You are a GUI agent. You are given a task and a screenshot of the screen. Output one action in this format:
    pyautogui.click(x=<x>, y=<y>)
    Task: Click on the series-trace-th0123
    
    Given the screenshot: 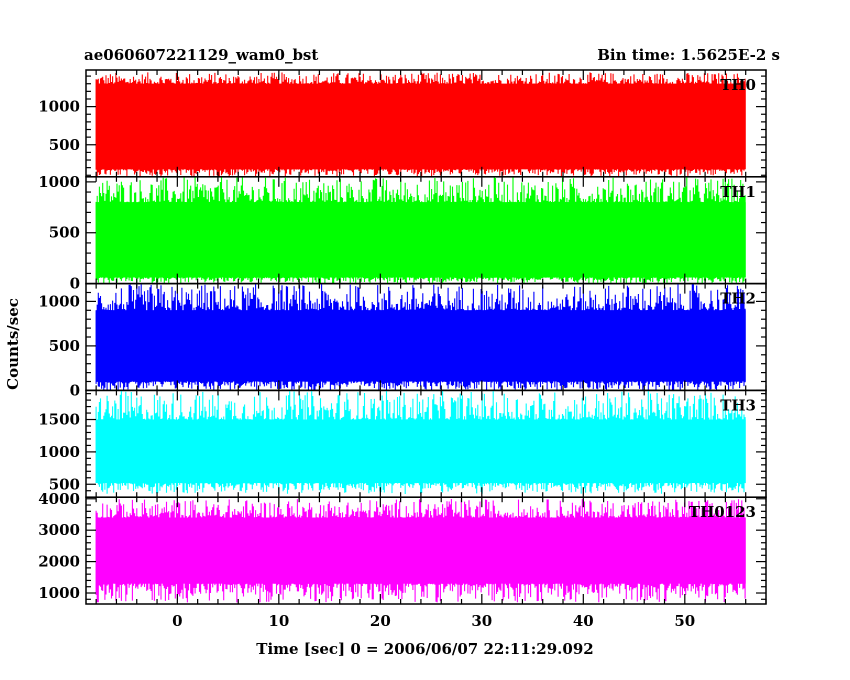 What is the action you would take?
    pyautogui.click(x=420, y=551)
    